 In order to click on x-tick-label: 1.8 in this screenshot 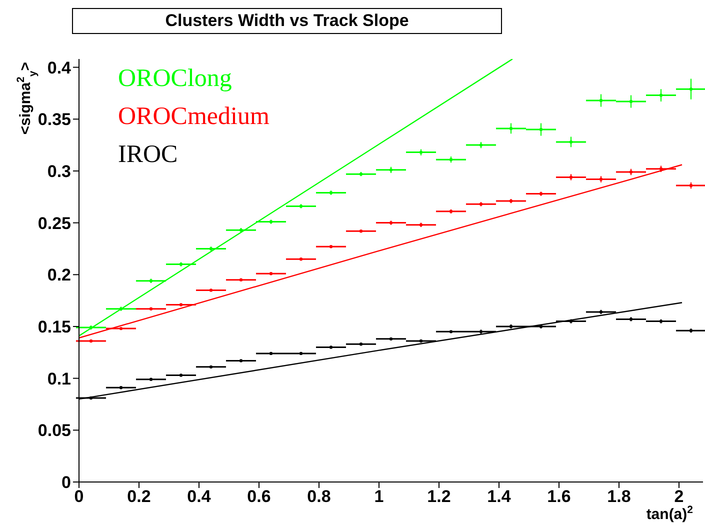, I will do `click(619, 496)`.